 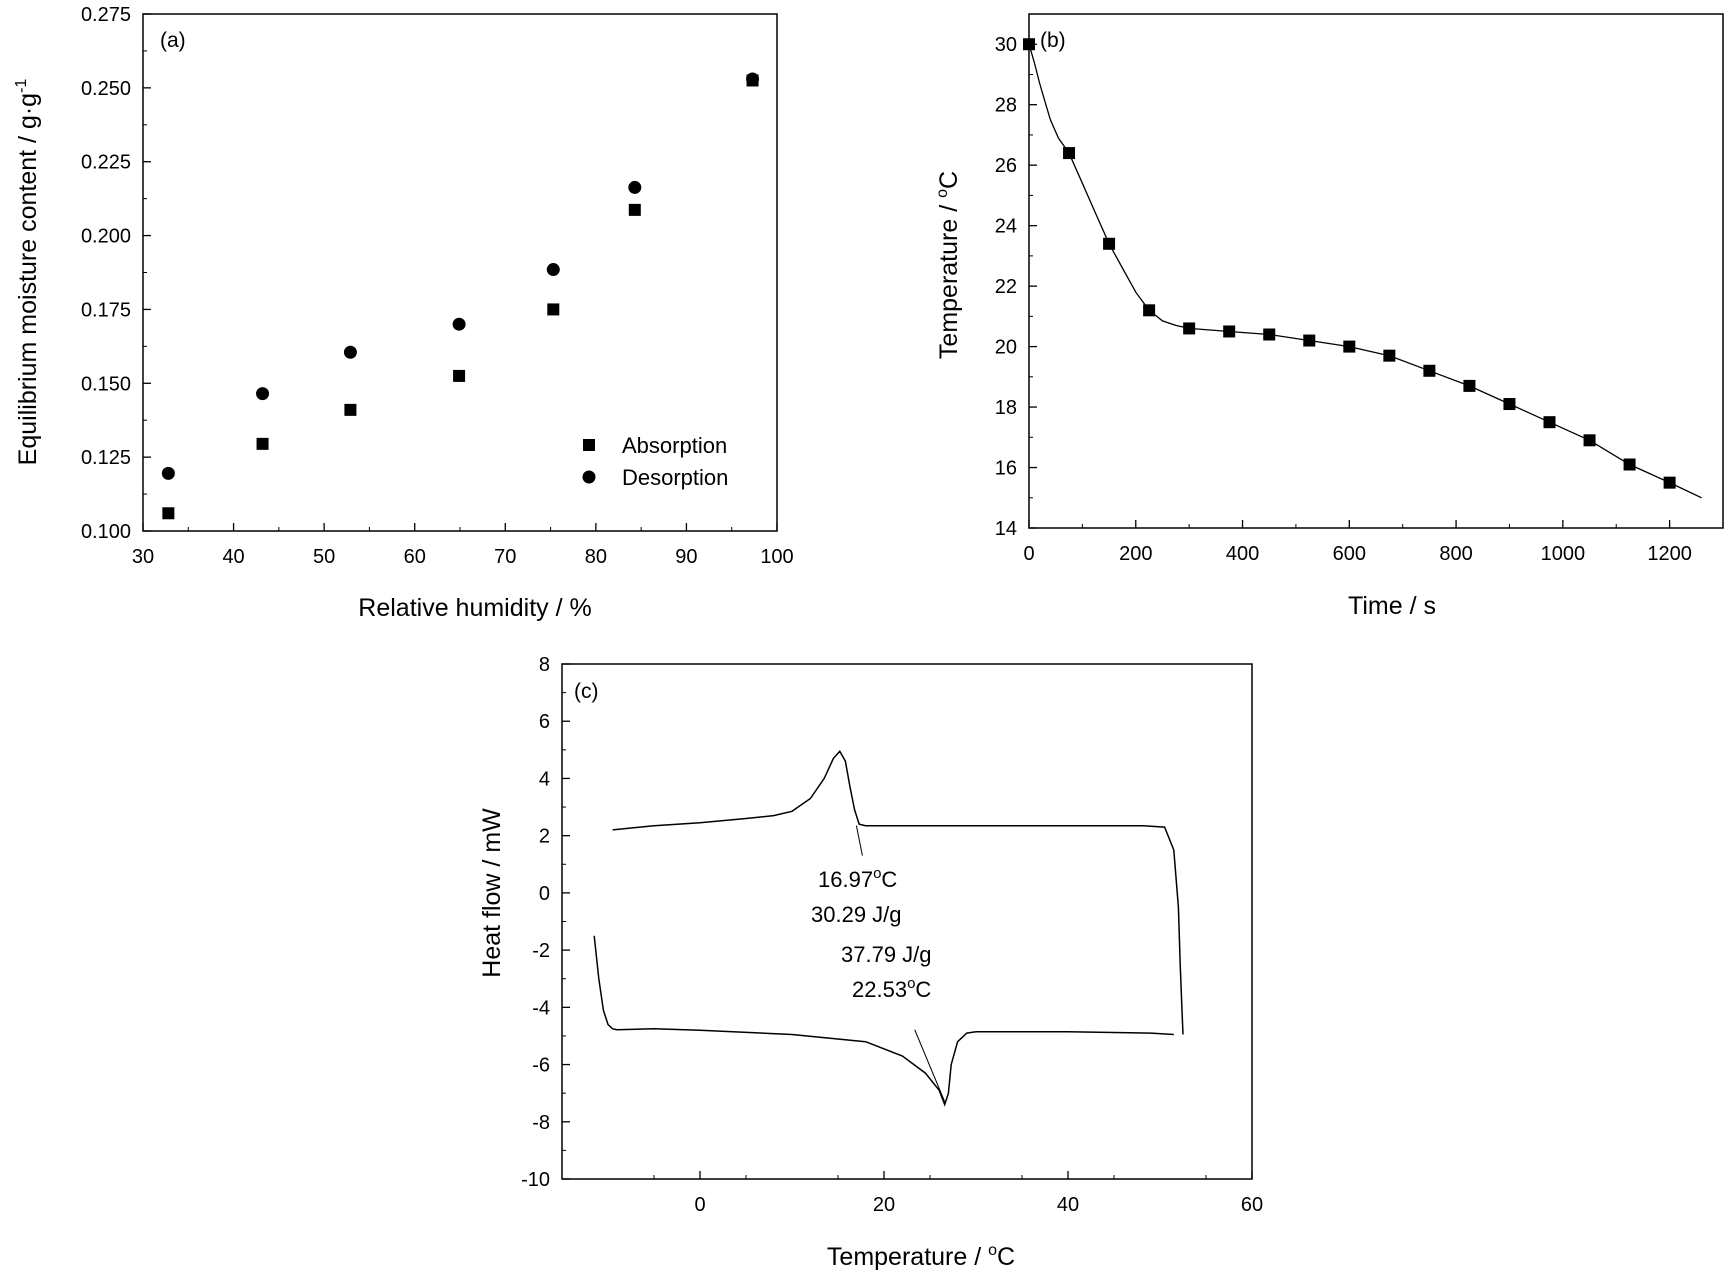 What do you see at coordinates (324, 557) in the screenshot?
I see `x-tick-label-a: 50` at bounding box center [324, 557].